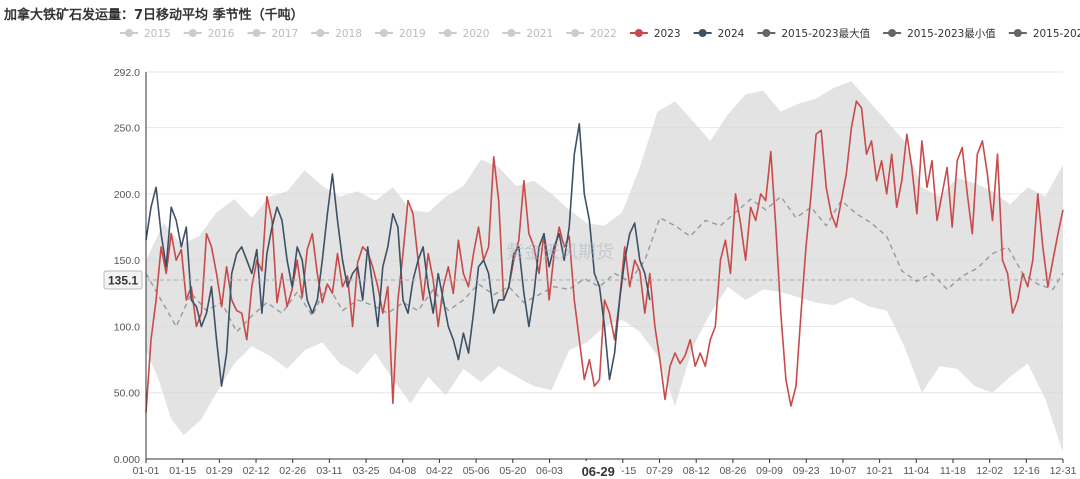 The height and width of the screenshot is (479, 1080). Describe the element at coordinates (348, 34) in the screenshot. I see `legend-label: 2018` at that location.